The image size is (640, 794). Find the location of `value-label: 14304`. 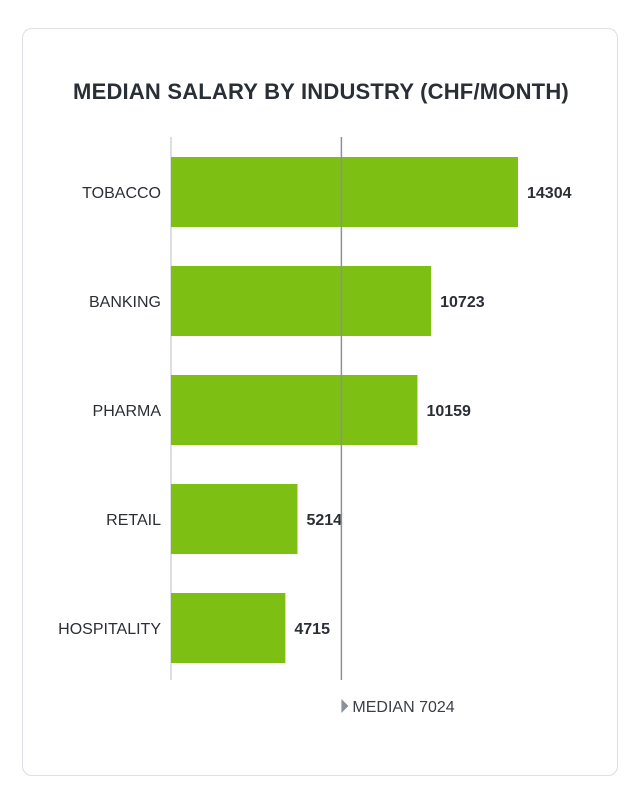

value-label: 14304 is located at coordinates (549, 193).